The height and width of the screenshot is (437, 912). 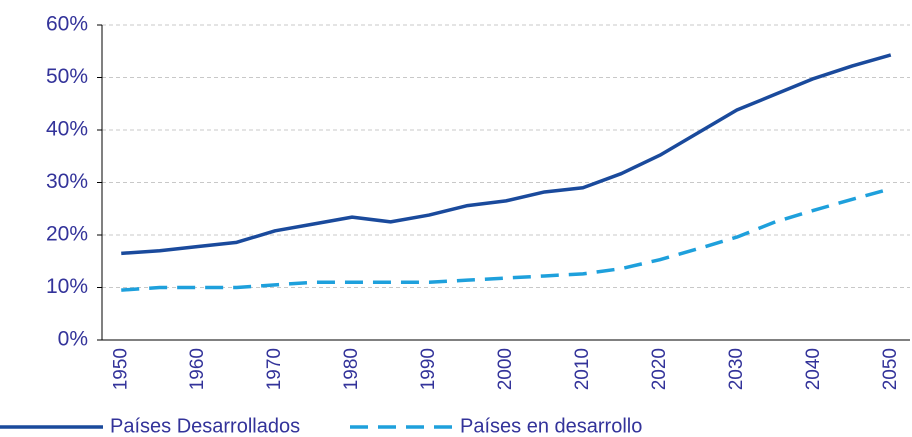 What do you see at coordinates (582, 369) in the screenshot?
I see `x-tick-label: 2010` at bounding box center [582, 369].